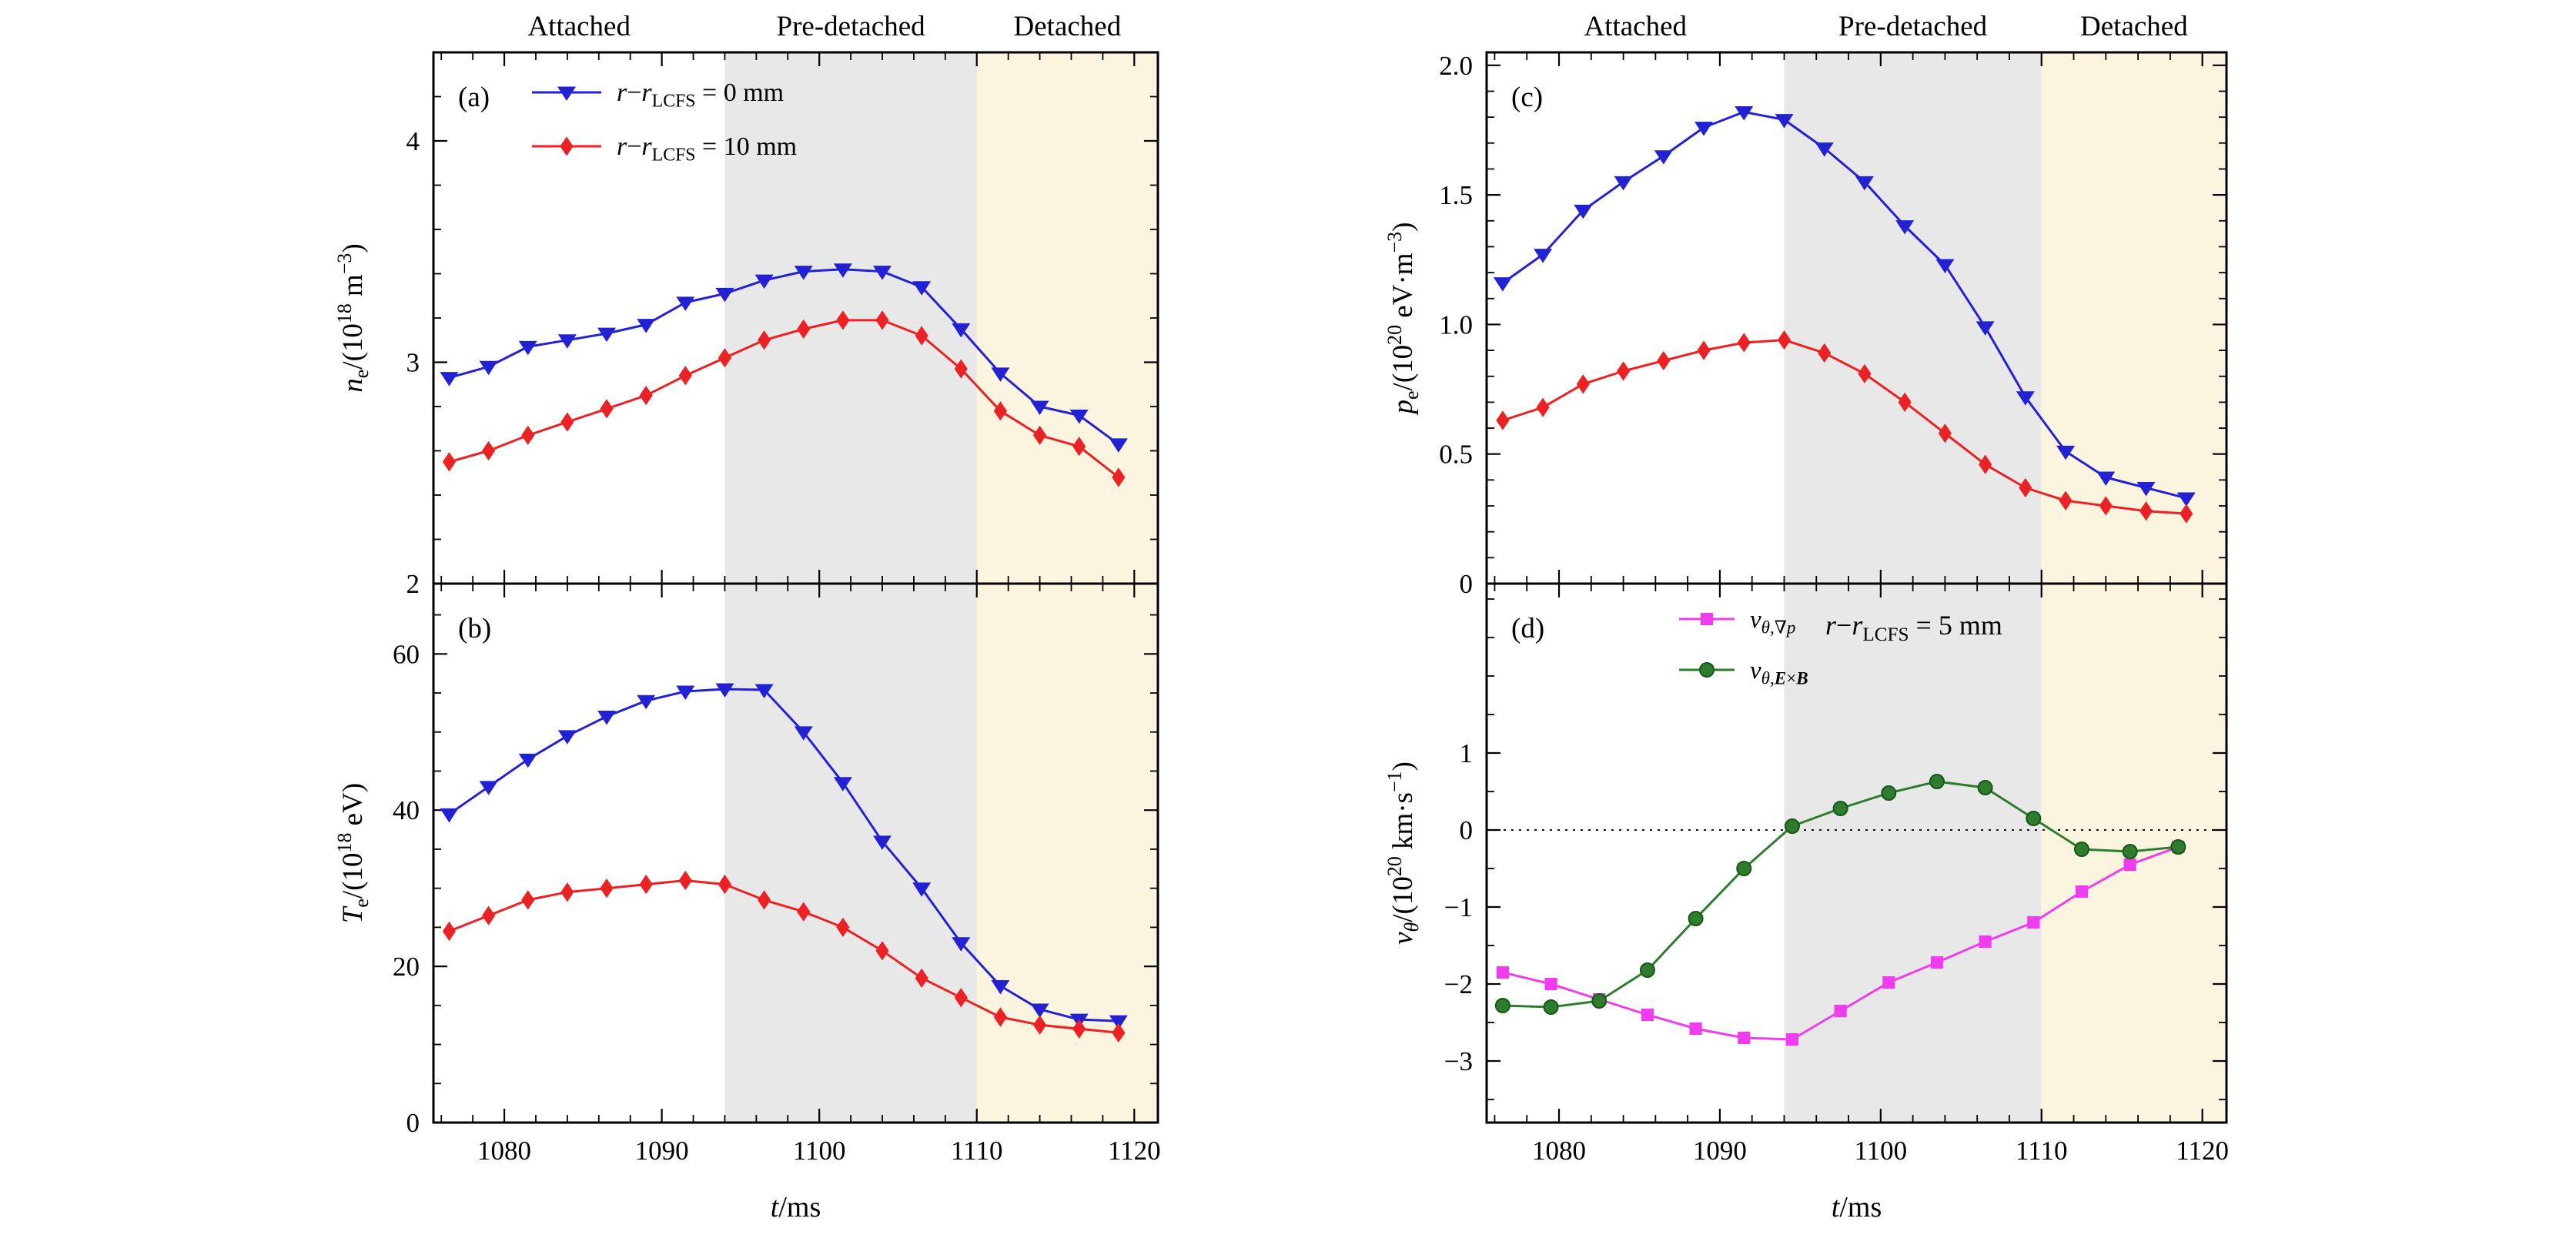  I want to click on y-tick-label: −1, so click(1459, 907).